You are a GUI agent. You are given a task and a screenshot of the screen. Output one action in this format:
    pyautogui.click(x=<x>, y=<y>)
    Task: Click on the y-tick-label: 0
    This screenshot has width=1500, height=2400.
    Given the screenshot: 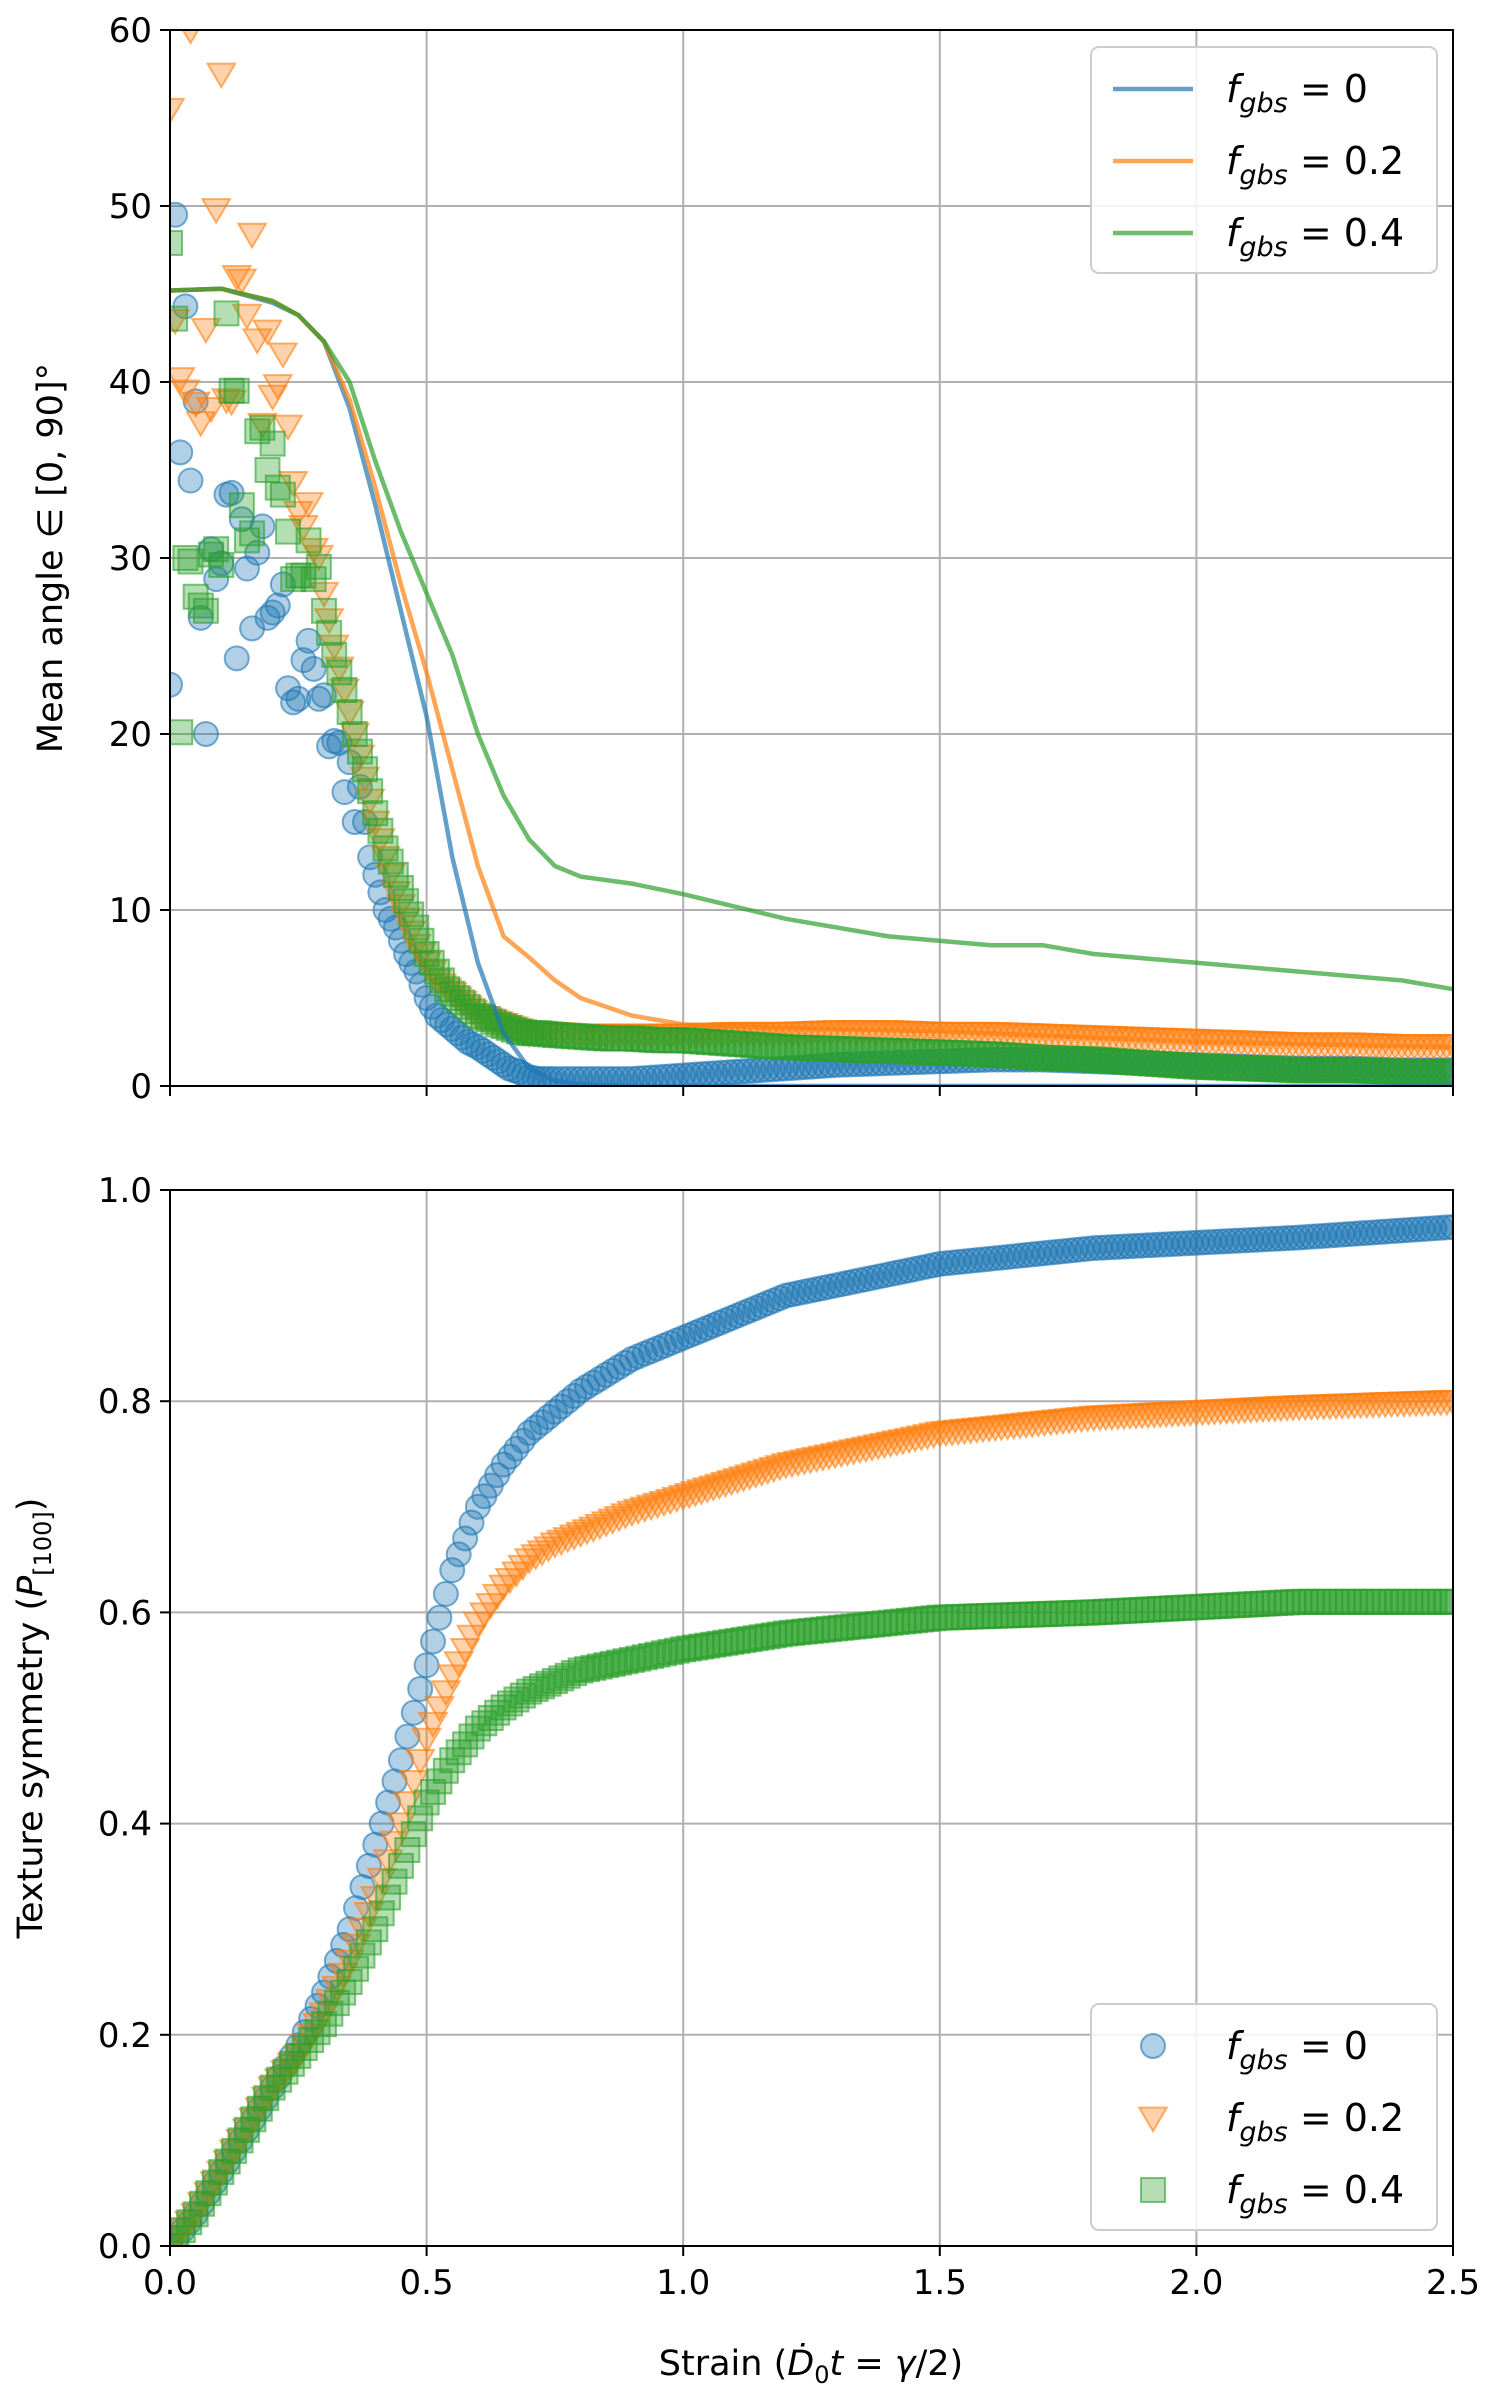 What is the action you would take?
    pyautogui.click(x=141, y=1087)
    